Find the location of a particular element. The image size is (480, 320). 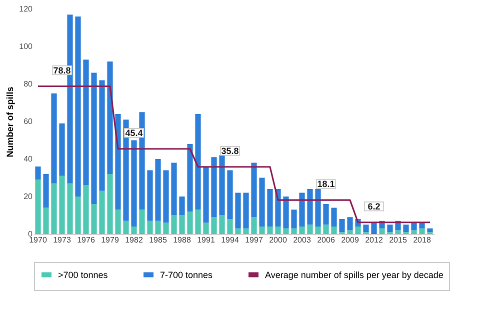

x-tick-label: 2003 is located at coordinates (302, 240).